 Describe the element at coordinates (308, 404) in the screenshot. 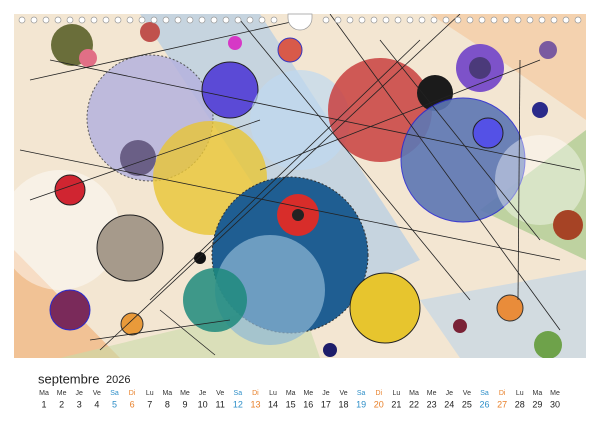

I see `day-number: 16` at that location.